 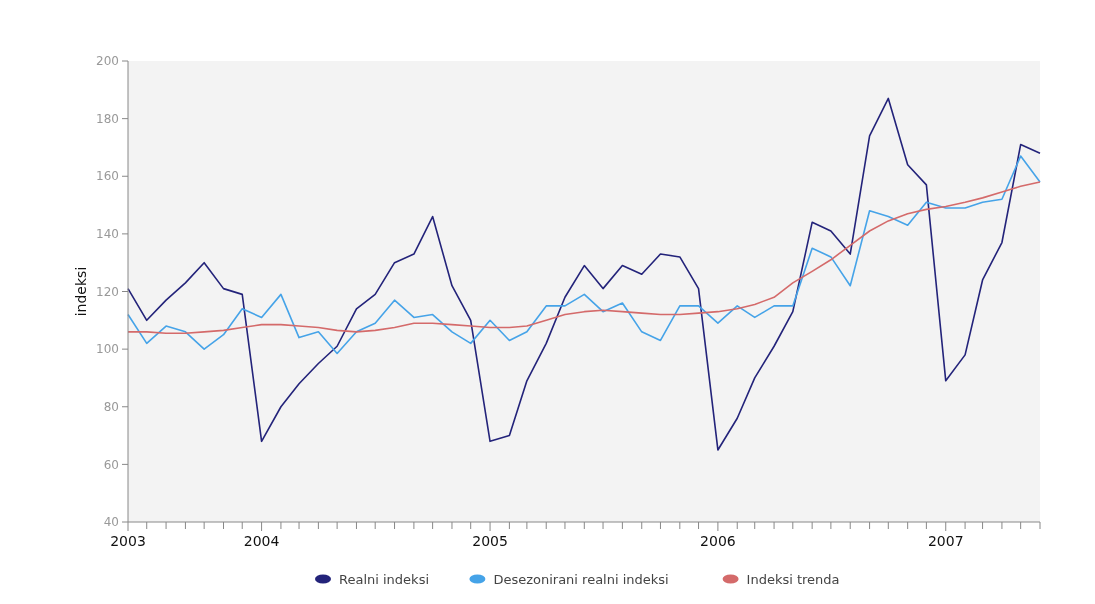 What do you see at coordinates (107, 176) in the screenshot?
I see `y-tick-label: 160` at bounding box center [107, 176].